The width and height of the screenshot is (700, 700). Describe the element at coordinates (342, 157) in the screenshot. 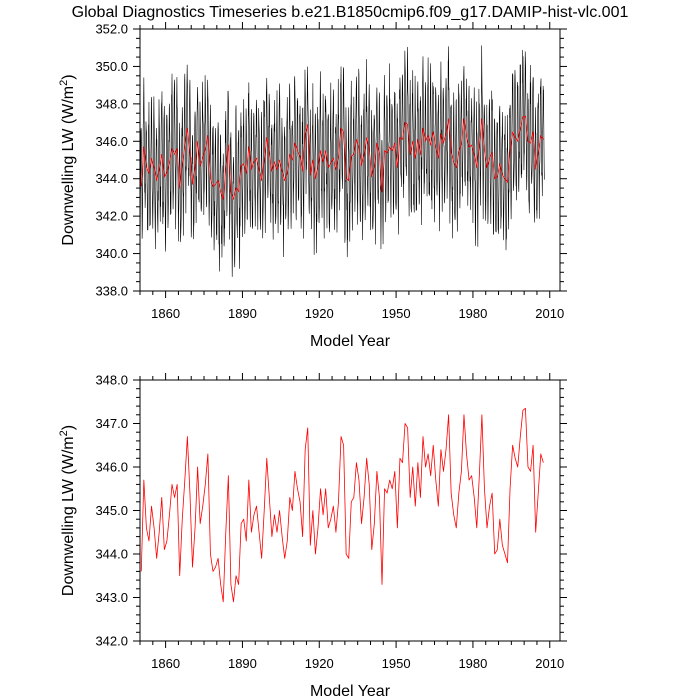

I see `annual-series-line` at that location.